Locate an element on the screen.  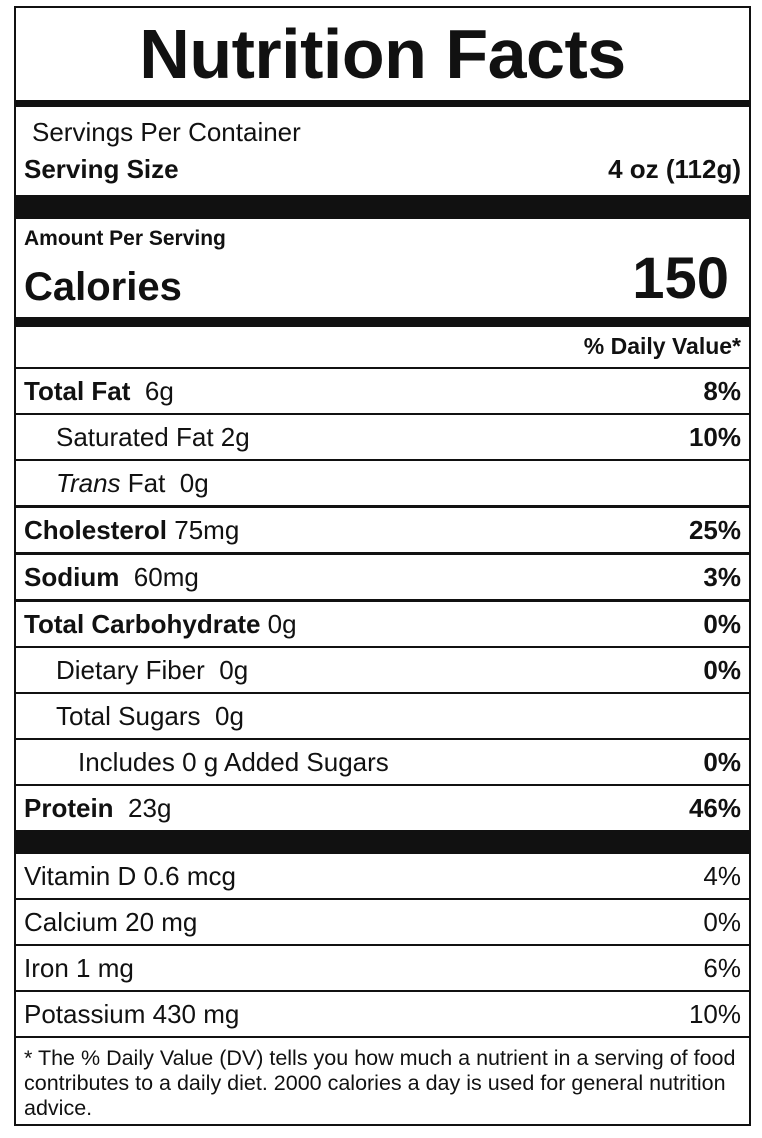
vitamin-name: Calcium 20 mg is located at coordinates (111, 921).